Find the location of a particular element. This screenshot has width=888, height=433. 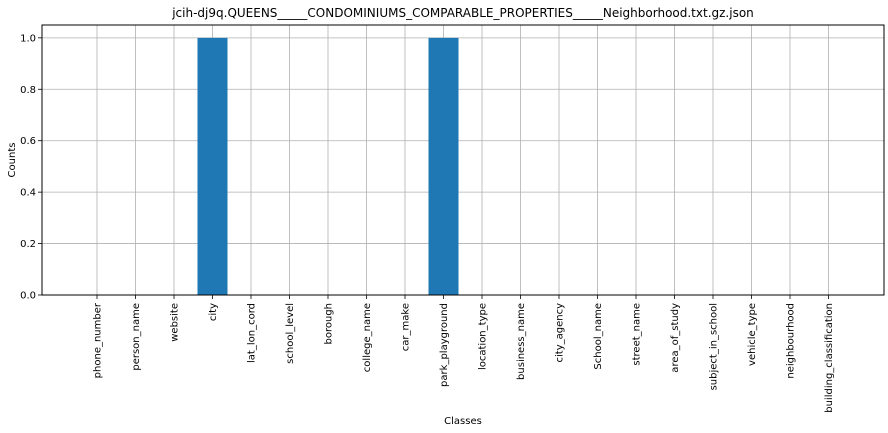

y-axis-ticks: 0.0 0.2 0.4 0.6 0.8 1.0 is located at coordinates (31, 167).